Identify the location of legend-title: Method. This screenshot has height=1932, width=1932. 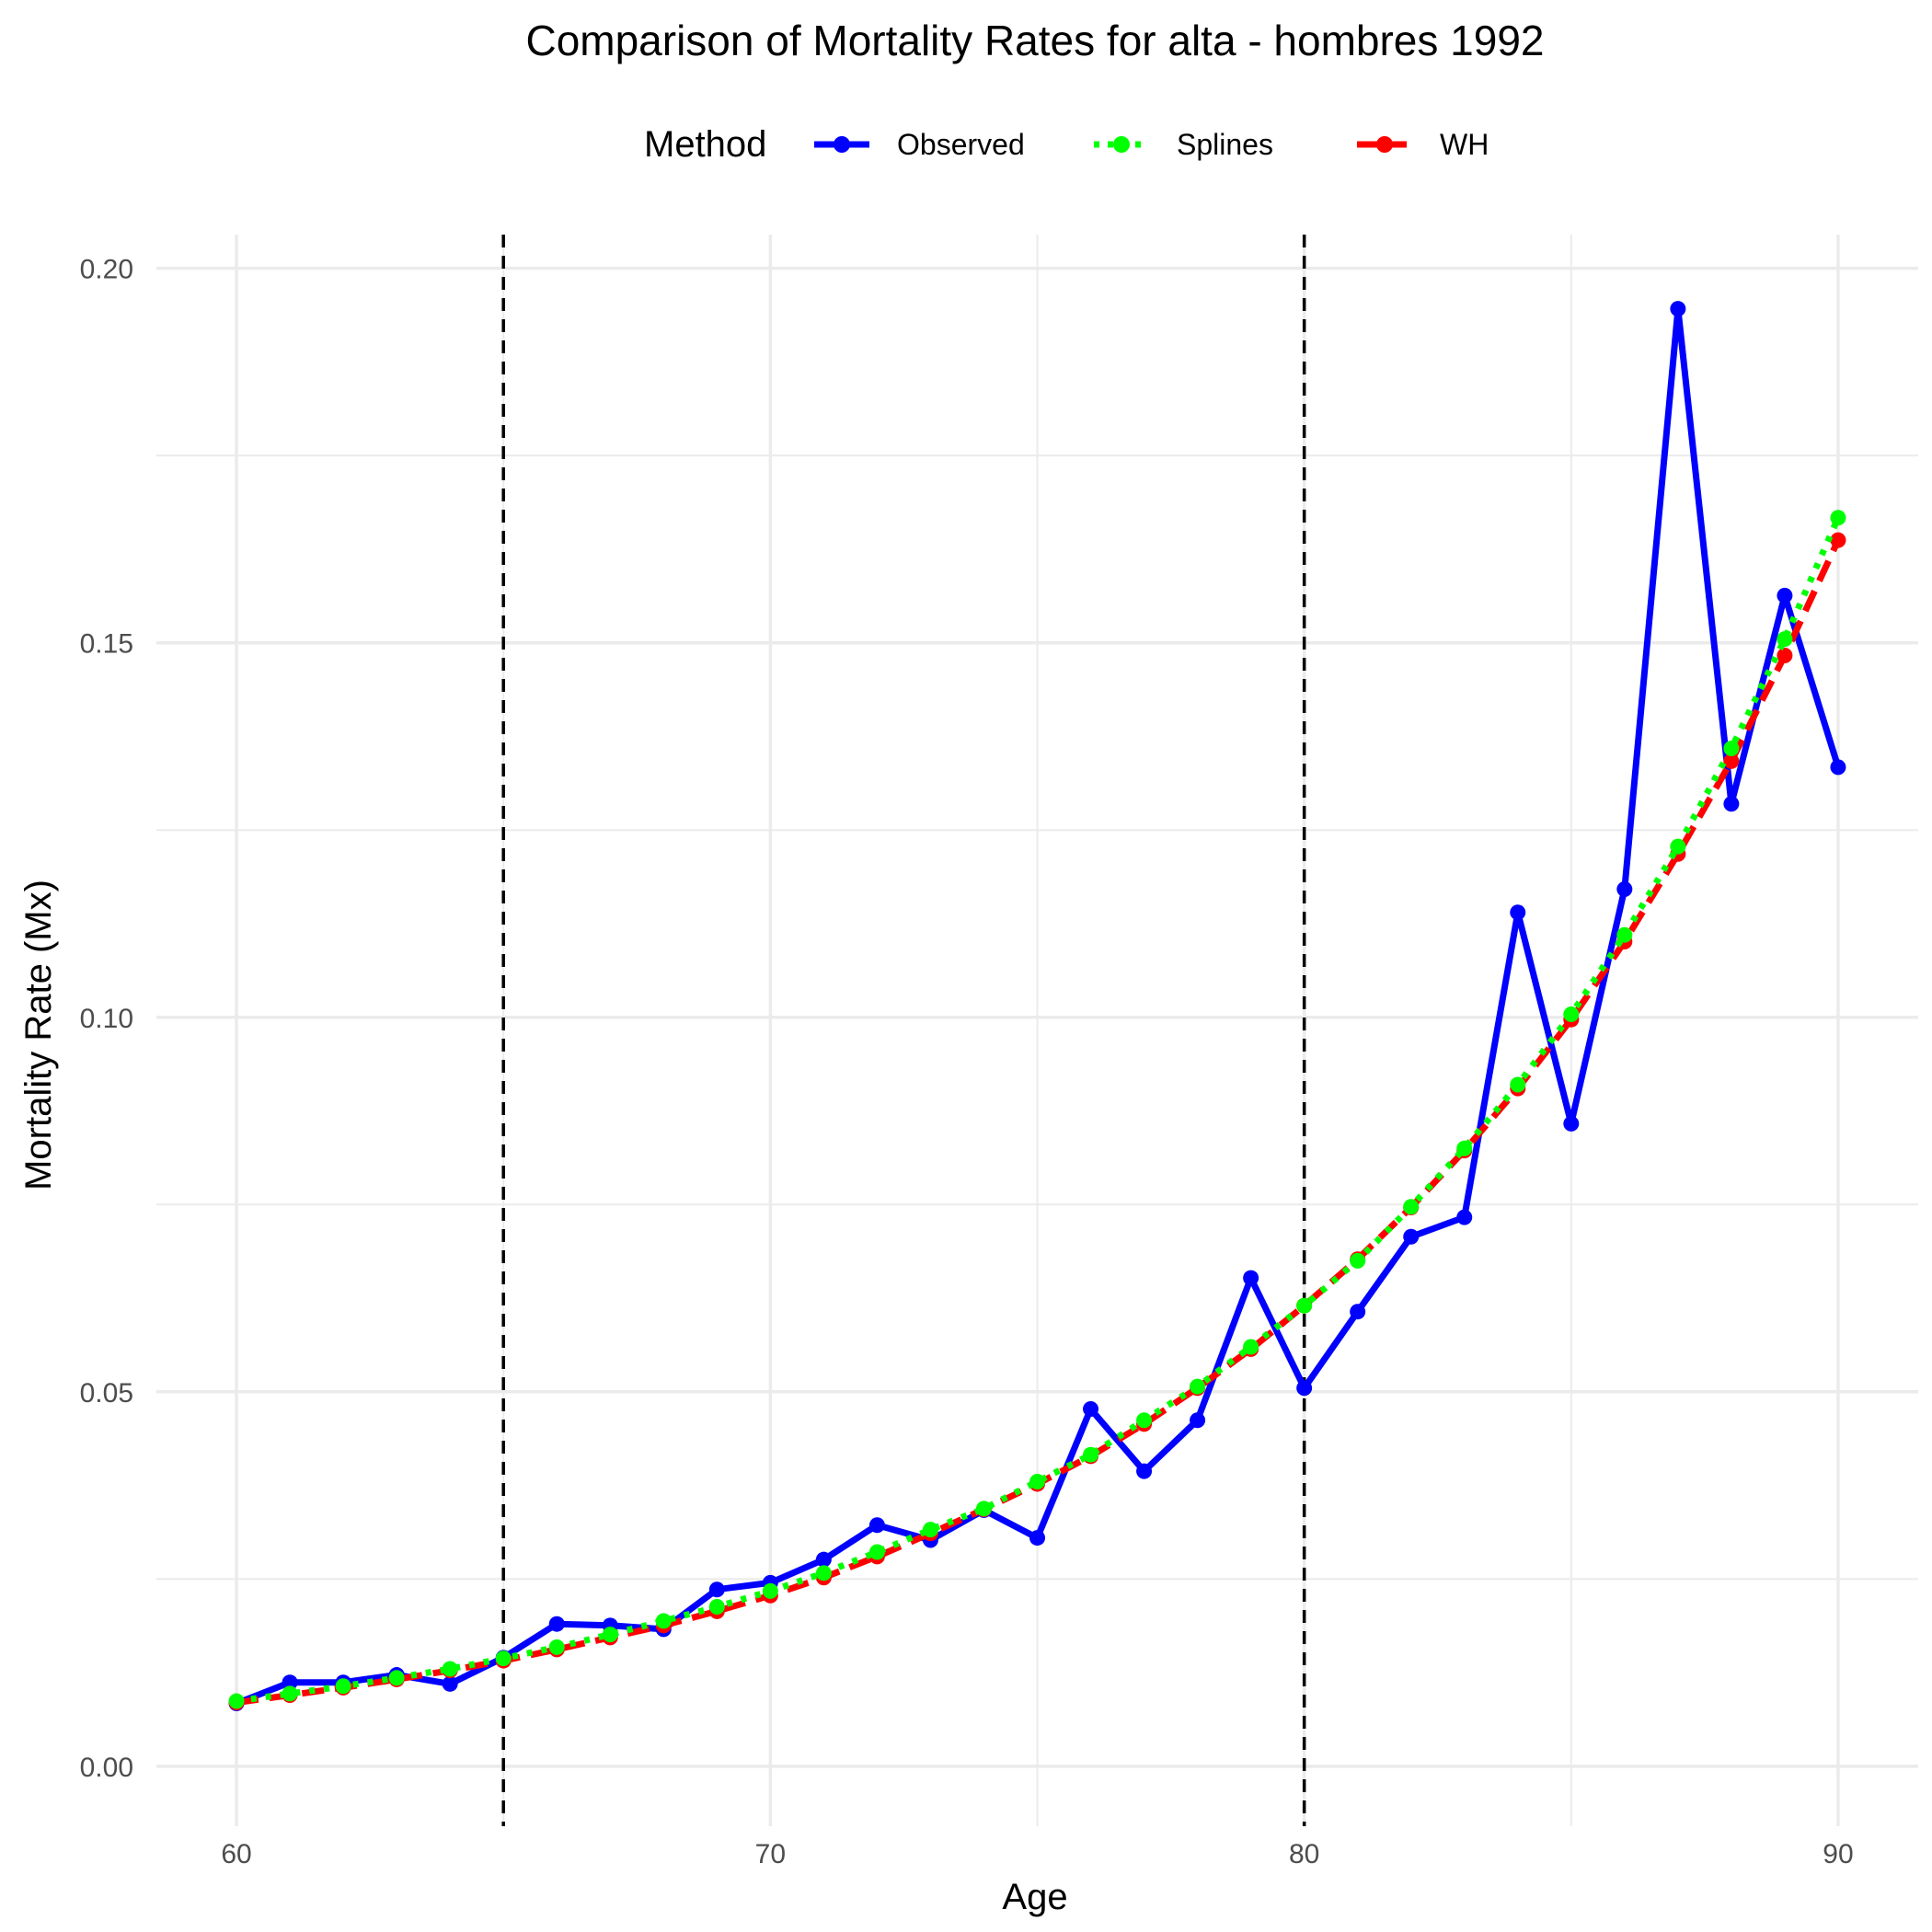
(705, 144).